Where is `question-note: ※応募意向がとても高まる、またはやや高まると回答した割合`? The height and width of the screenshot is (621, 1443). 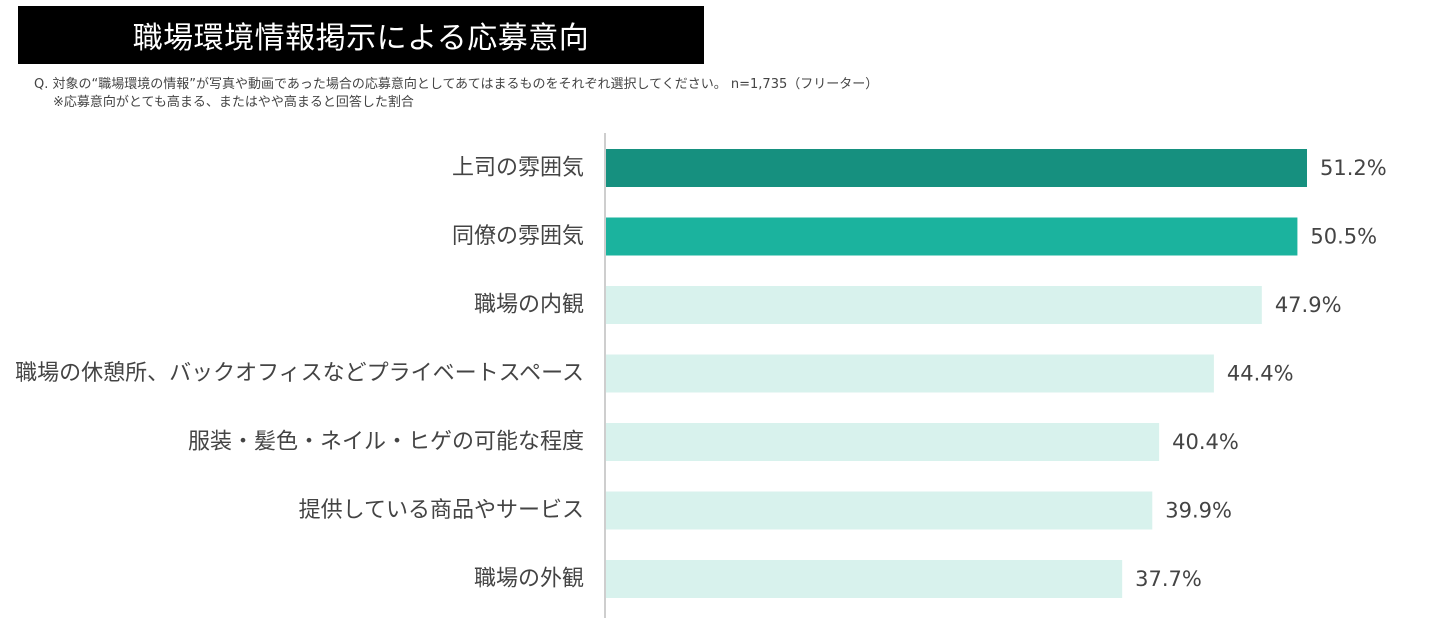
question-note: ※応募意向がとても高まる、またはやや高まると回答した割合 is located at coordinates (233, 102).